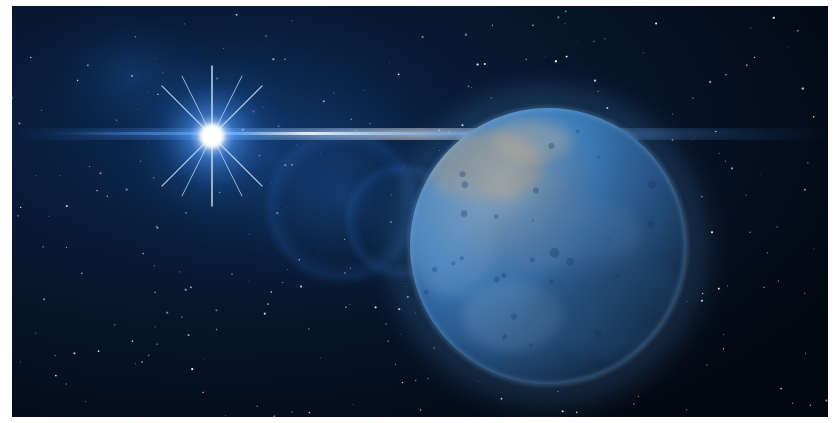 The height and width of the screenshot is (423, 840). What do you see at coordinates (212, 136) in the screenshot?
I see `bright-star` at bounding box center [212, 136].